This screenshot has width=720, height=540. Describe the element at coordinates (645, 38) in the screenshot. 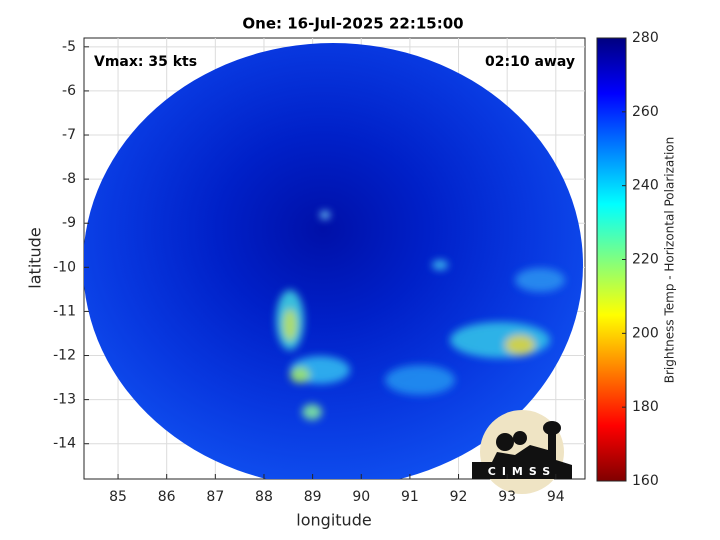

I see `colorbar-tick-label: 280` at that location.